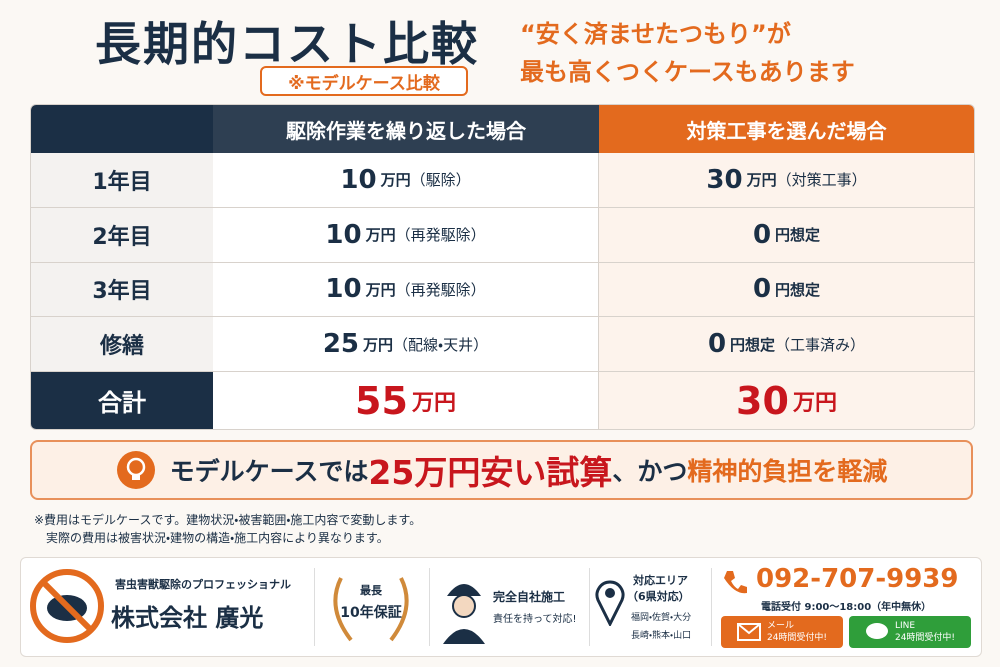 The height and width of the screenshot is (667, 1000). I want to click on warranty-main: 10年保証, so click(371, 613).